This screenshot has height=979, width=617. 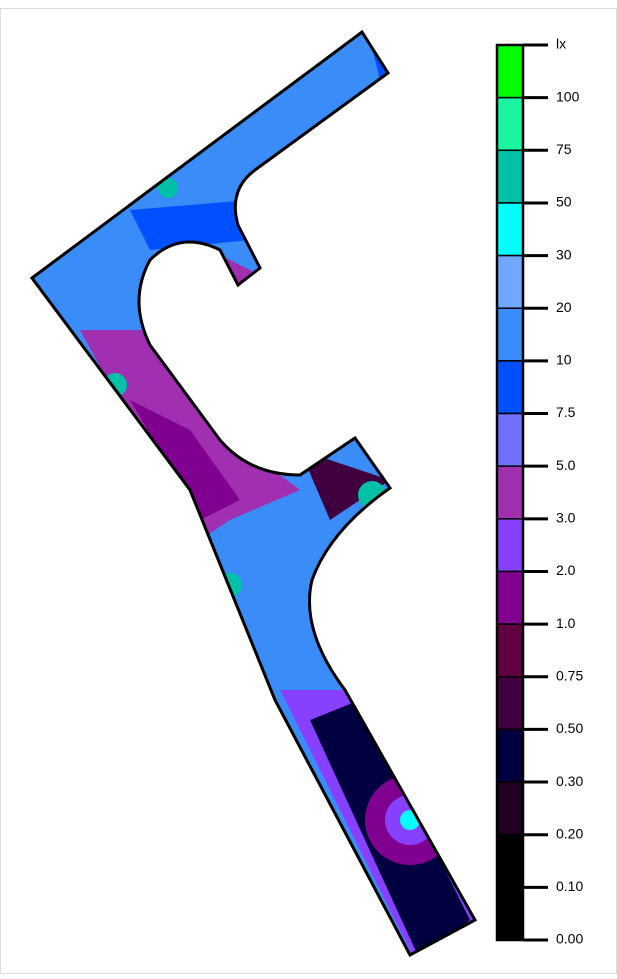 What do you see at coordinates (566, 623) in the screenshot?
I see `legend-label: 1.0` at bounding box center [566, 623].